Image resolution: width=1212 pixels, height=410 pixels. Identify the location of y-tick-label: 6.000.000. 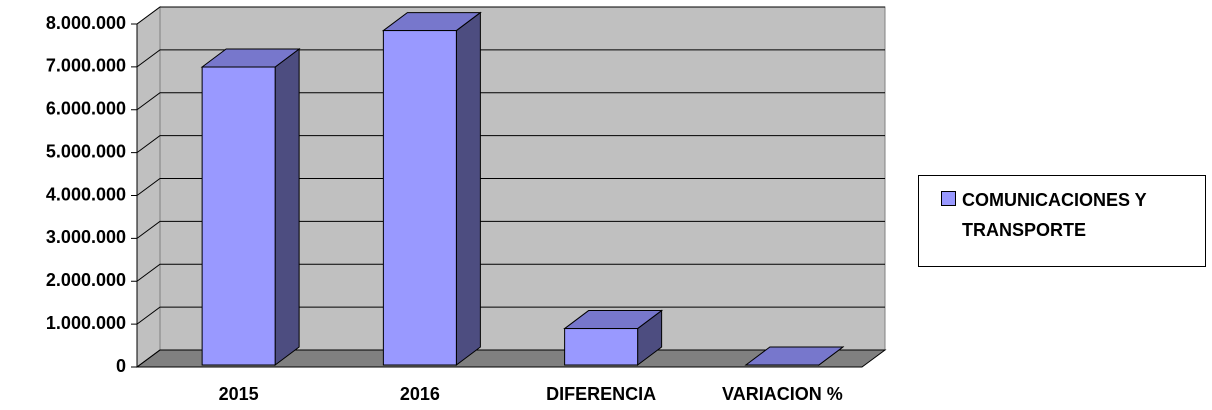
(86, 109).